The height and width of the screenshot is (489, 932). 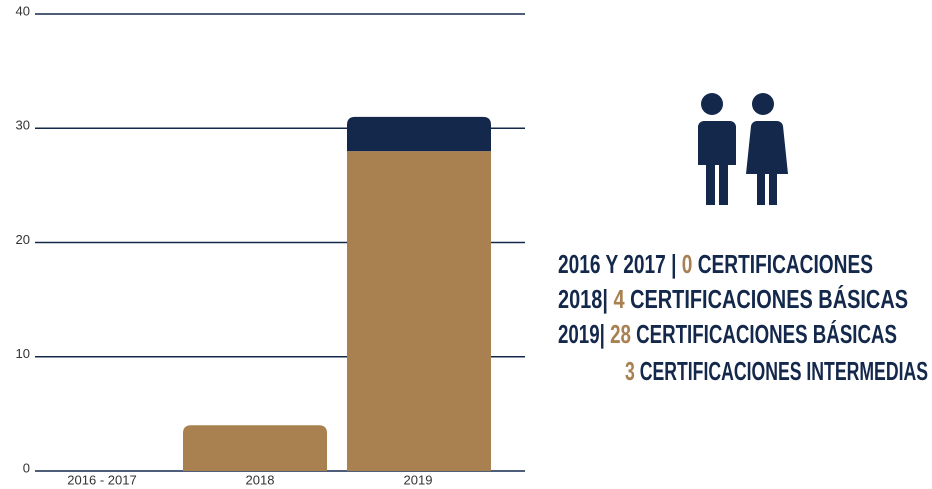 What do you see at coordinates (618, 299) in the screenshot?
I see `summary-count: 4` at bounding box center [618, 299].